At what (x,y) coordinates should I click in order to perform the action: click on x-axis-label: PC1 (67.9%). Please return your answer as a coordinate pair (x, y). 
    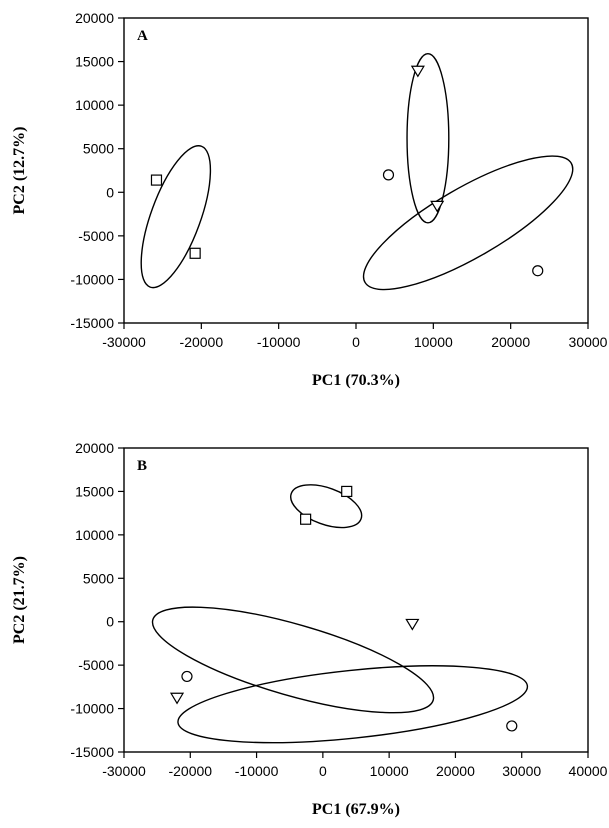
    Looking at the image, I should click on (356, 809).